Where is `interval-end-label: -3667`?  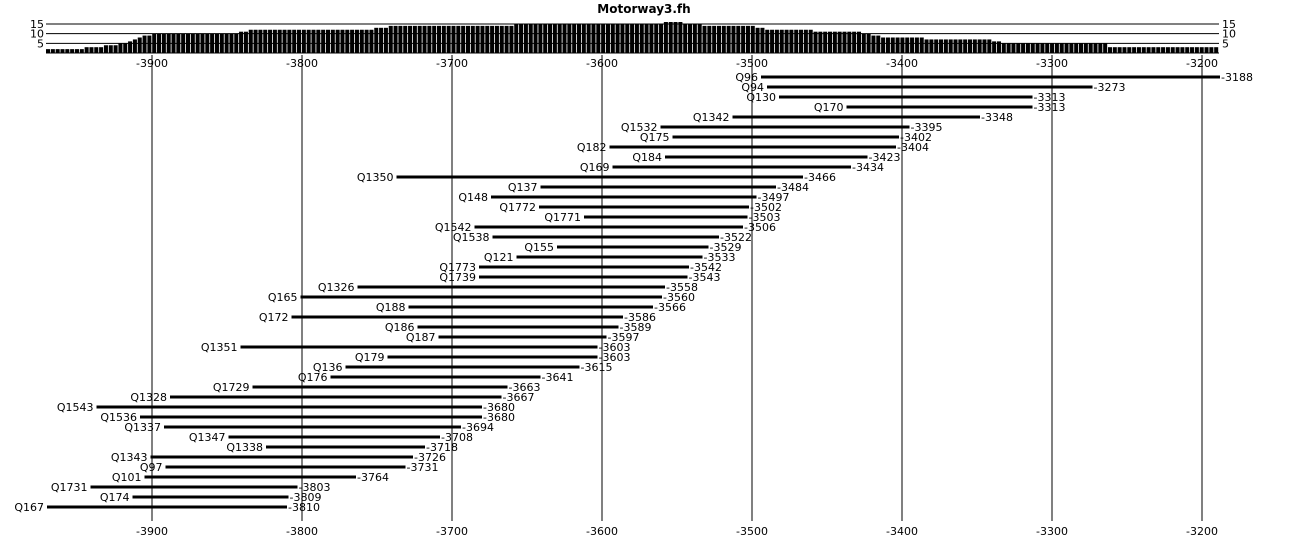
interval-end-label: -3667 is located at coordinates (519, 397).